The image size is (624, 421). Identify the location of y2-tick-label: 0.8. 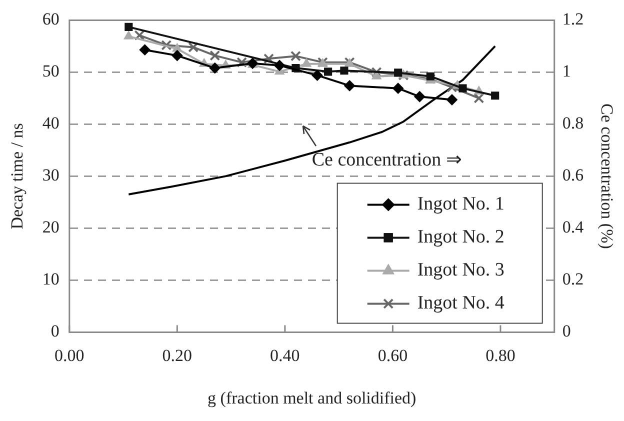
(573, 123).